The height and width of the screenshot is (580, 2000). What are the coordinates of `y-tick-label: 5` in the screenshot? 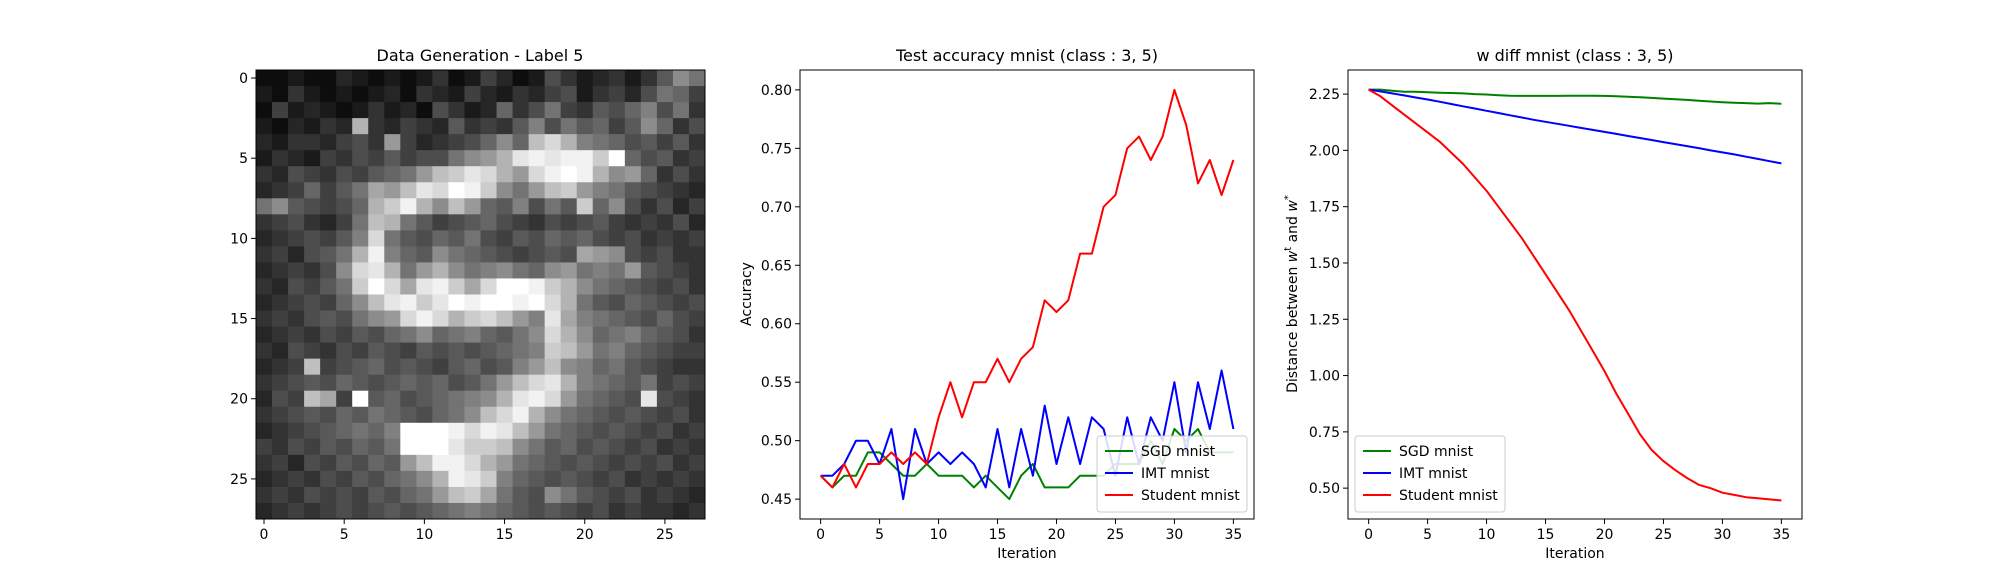 It's located at (243, 159).